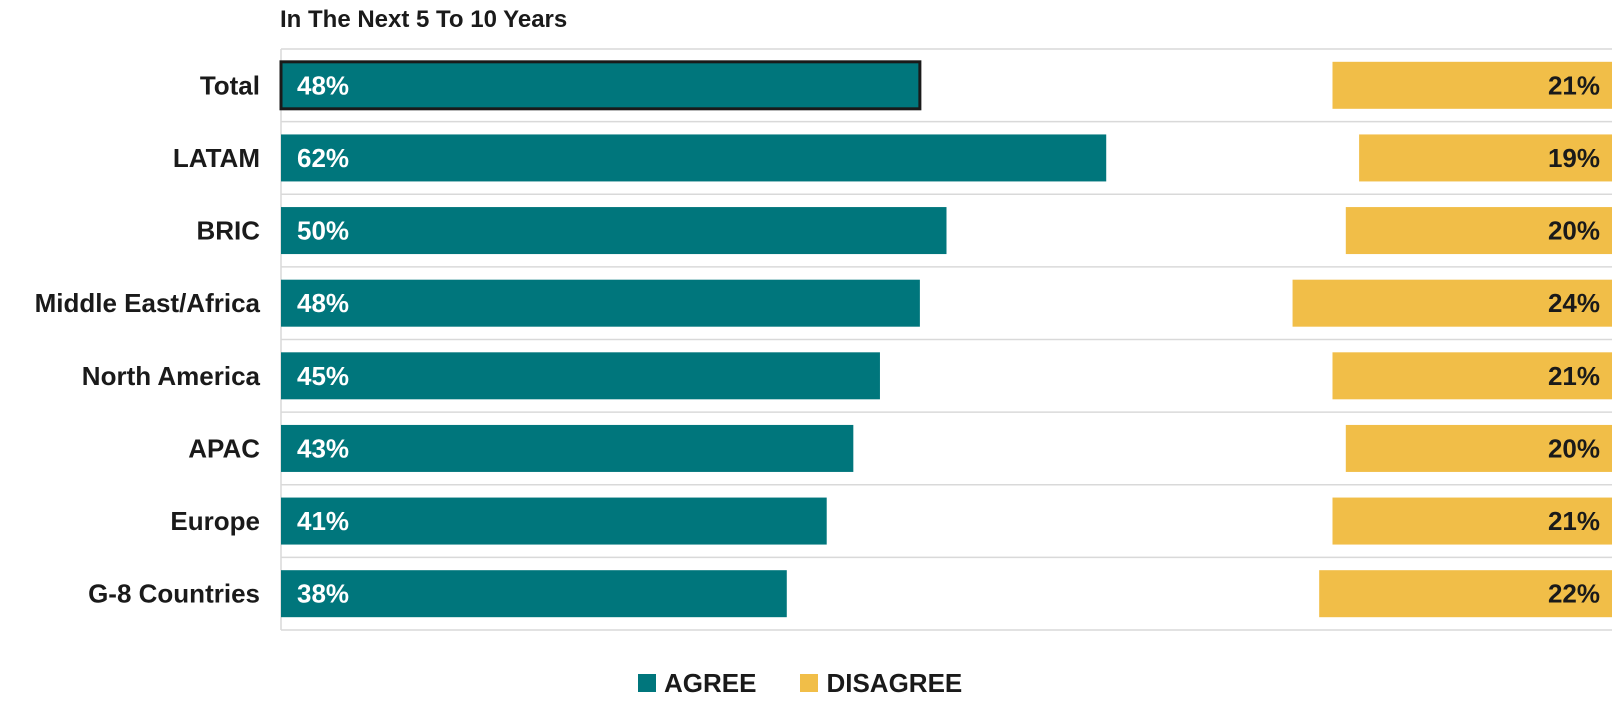  I want to click on chart-subtitle: In The Next 5 To 10 Years, so click(424, 19).